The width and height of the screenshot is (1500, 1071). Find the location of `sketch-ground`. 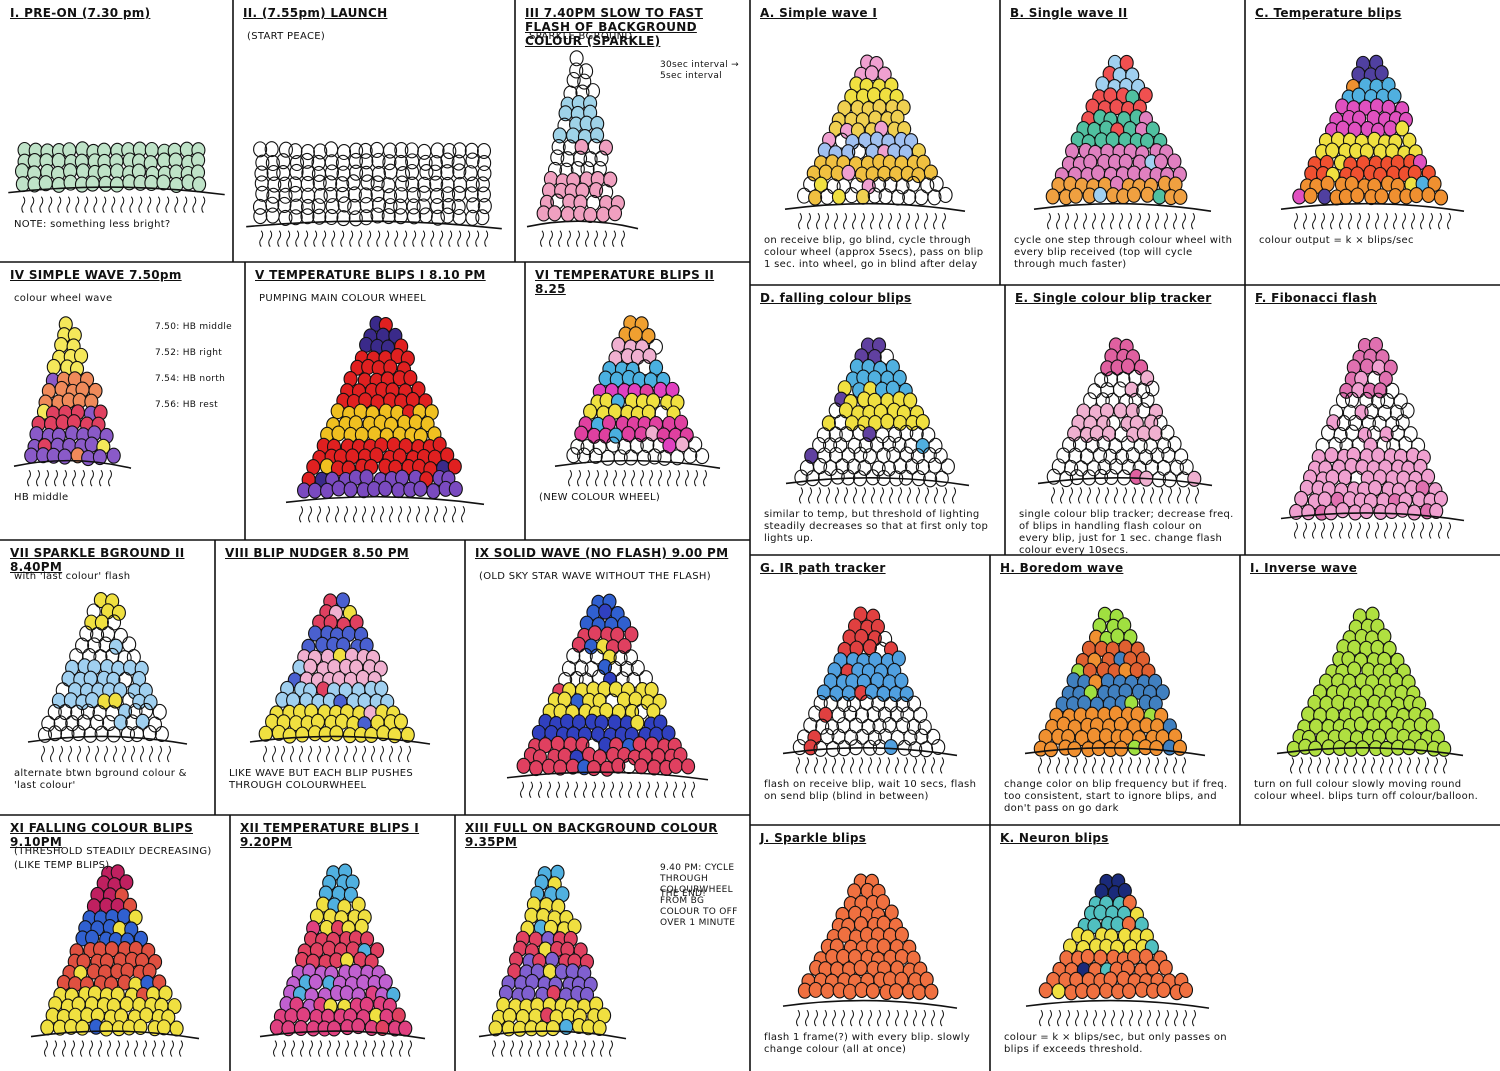

sketch-ground is located at coordinates (870, 1004).